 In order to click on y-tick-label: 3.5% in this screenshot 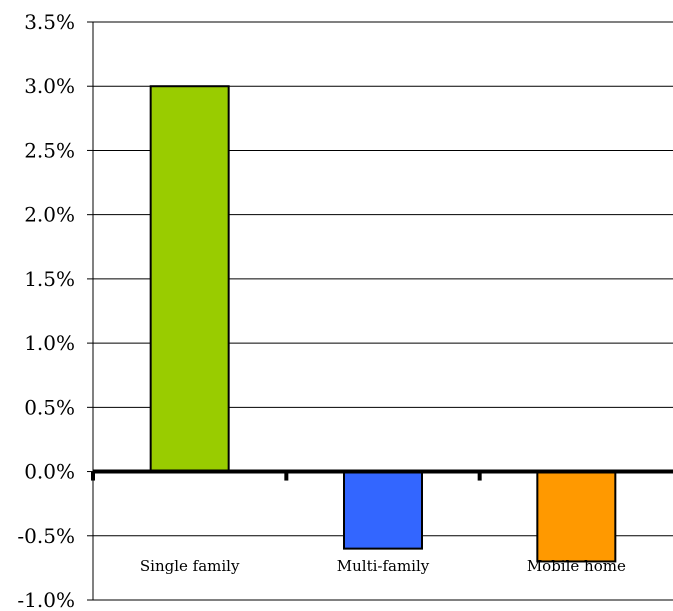, I will do `click(49, 22)`.